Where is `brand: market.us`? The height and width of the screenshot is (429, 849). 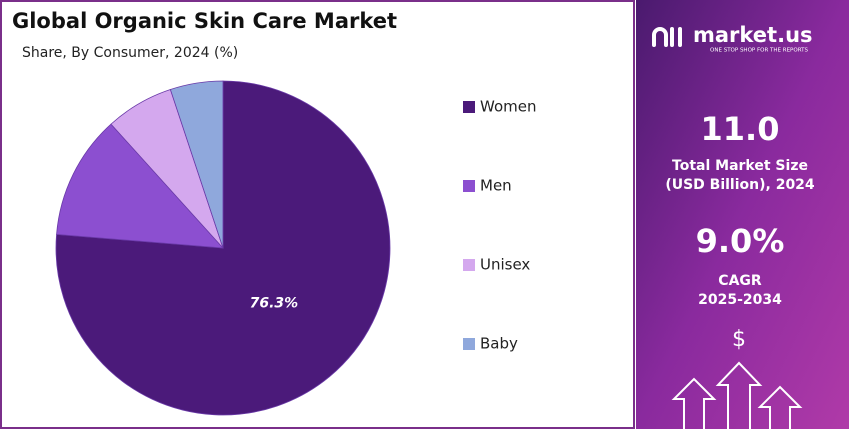
brand: market.us is located at coordinates (753, 35).